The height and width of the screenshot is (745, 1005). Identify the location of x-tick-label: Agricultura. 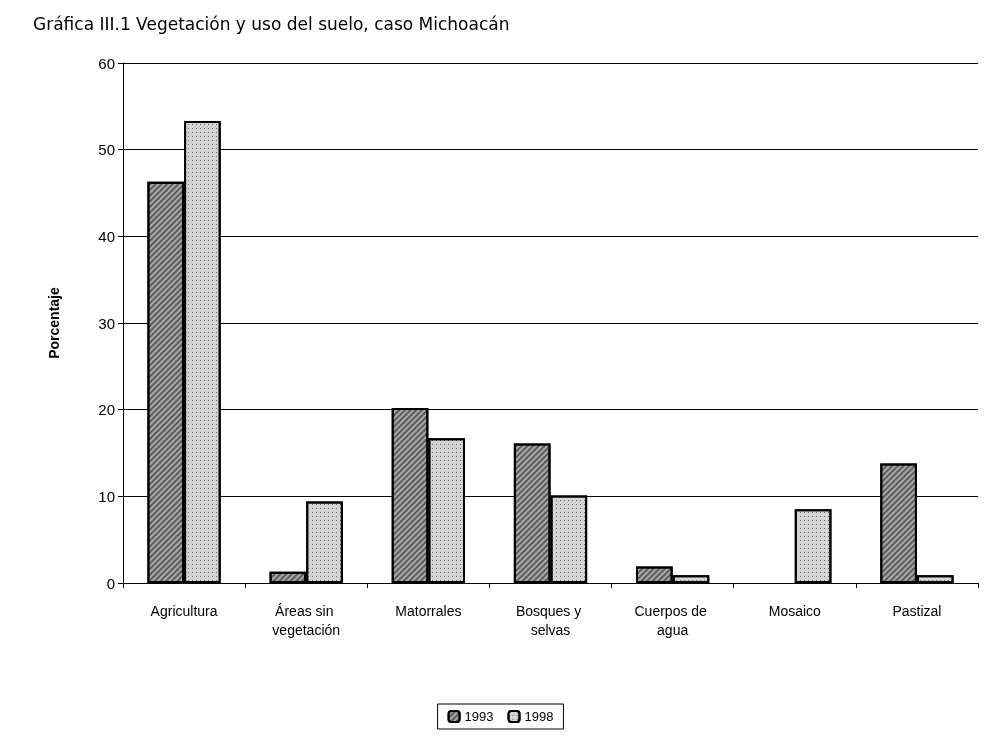
(184, 610).